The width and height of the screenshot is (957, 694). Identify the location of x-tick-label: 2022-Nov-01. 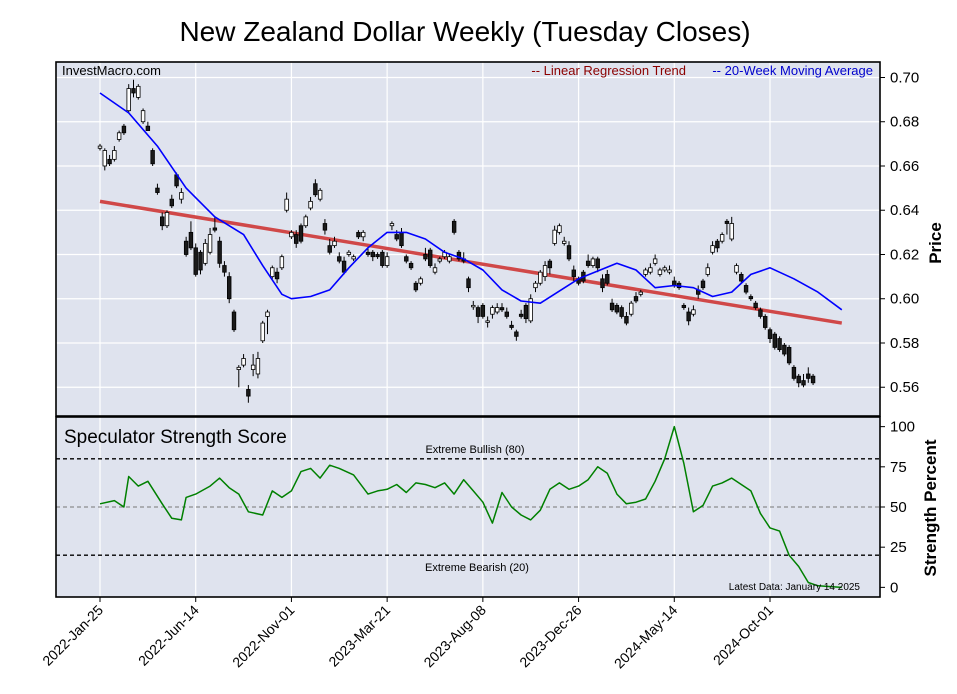
(263, 636).